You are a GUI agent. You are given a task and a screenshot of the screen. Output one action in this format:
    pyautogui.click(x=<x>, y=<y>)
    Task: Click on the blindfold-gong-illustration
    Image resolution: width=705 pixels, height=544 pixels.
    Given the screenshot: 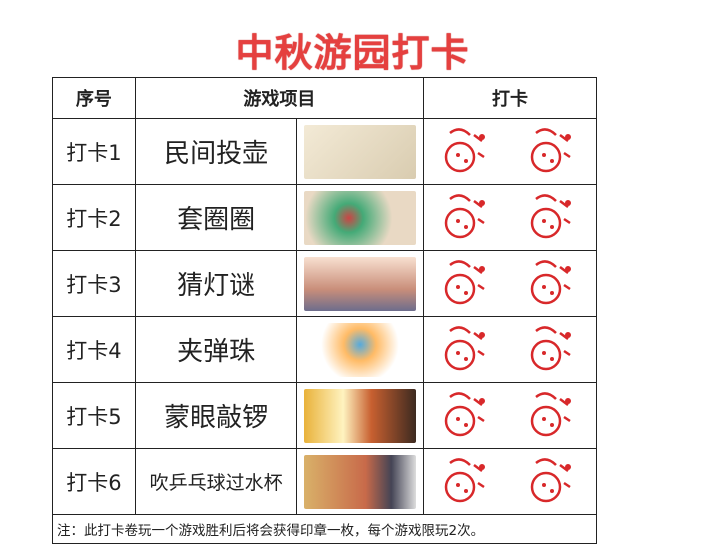 What is the action you would take?
    pyautogui.click(x=360, y=415)
    